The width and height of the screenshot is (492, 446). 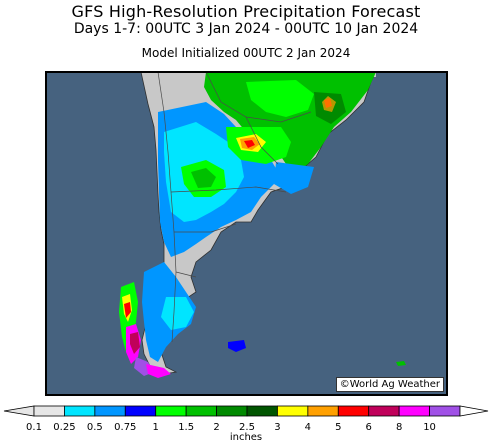 What do you see at coordinates (34, 427) in the screenshot?
I see `colorbar-tick-label: 0.1` at bounding box center [34, 427].